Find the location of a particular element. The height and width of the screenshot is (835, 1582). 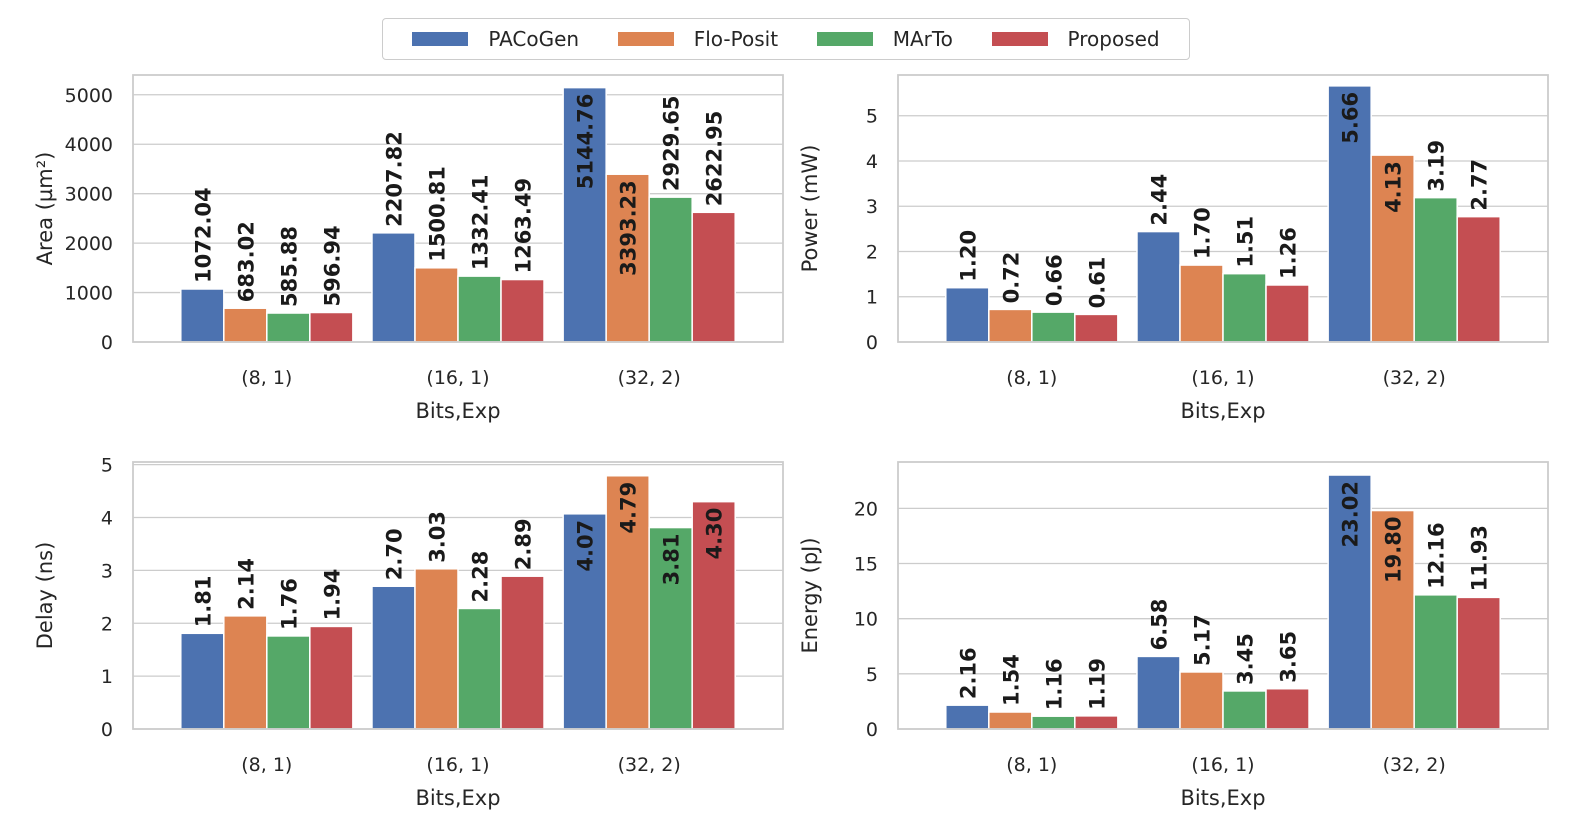

bar-value-label: 1072.04 is located at coordinates (203, 235).